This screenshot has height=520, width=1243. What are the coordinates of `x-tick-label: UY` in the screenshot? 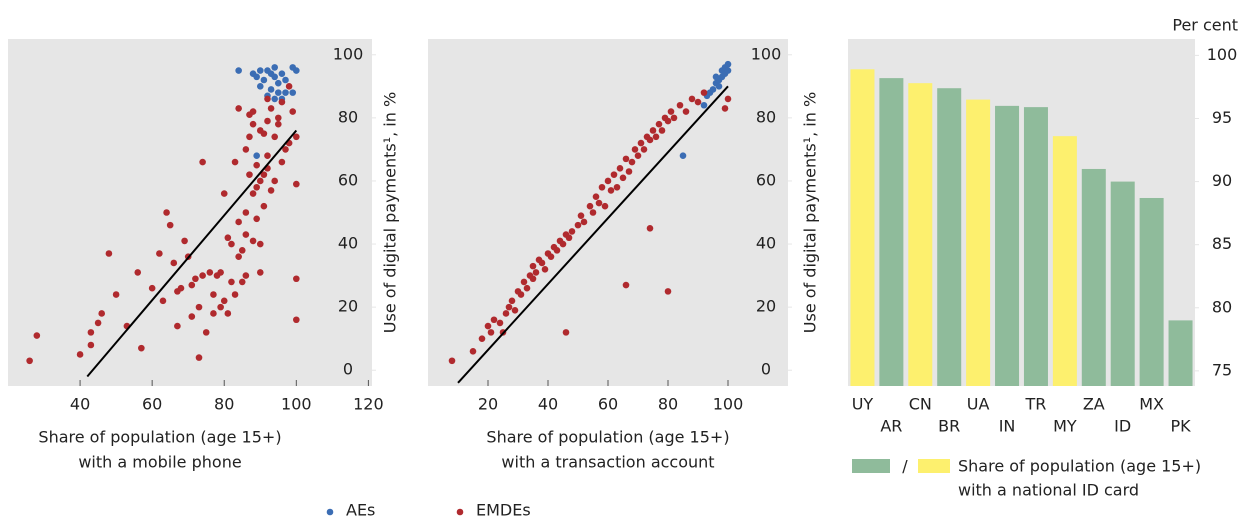 It's located at (863, 404).